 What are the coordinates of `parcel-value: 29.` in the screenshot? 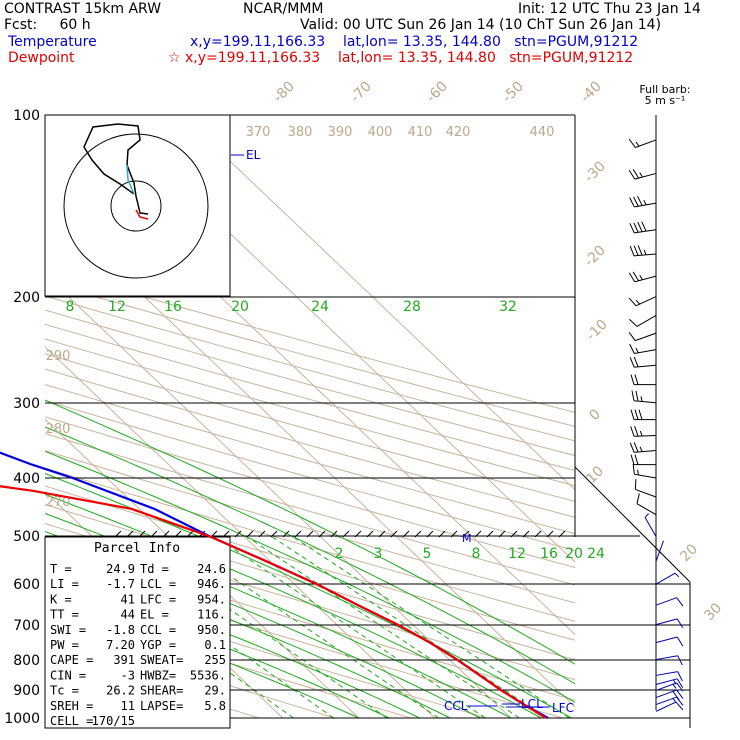 It's located at (215, 691).